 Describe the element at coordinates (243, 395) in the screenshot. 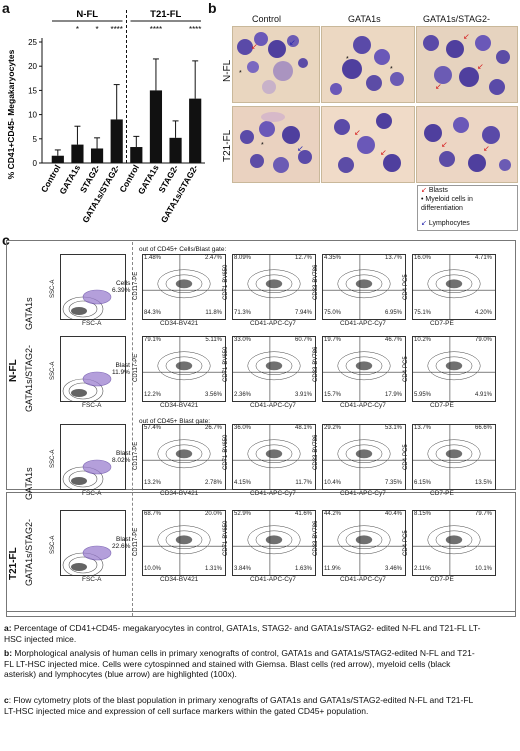

I see `quadrant-percentage: 2.36%` at that location.